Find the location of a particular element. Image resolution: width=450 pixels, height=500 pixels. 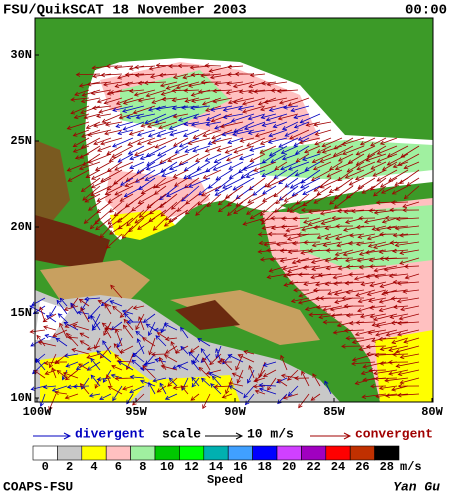

lat-label: 25N is located at coordinates (21, 141).